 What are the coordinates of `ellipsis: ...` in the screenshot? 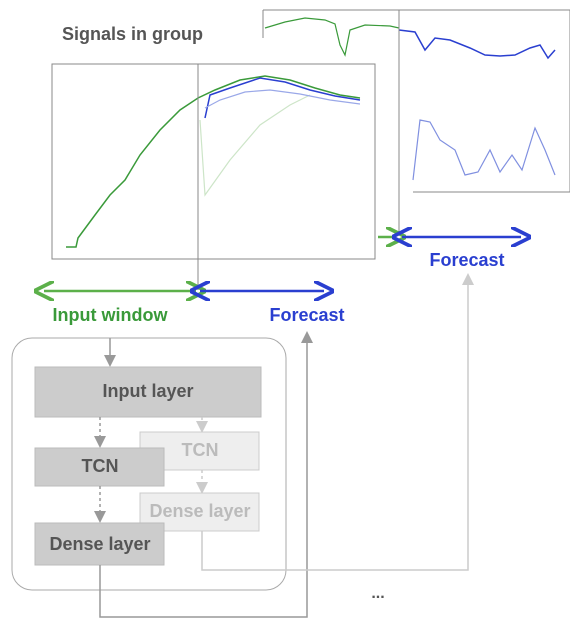 It's located at (377, 593).